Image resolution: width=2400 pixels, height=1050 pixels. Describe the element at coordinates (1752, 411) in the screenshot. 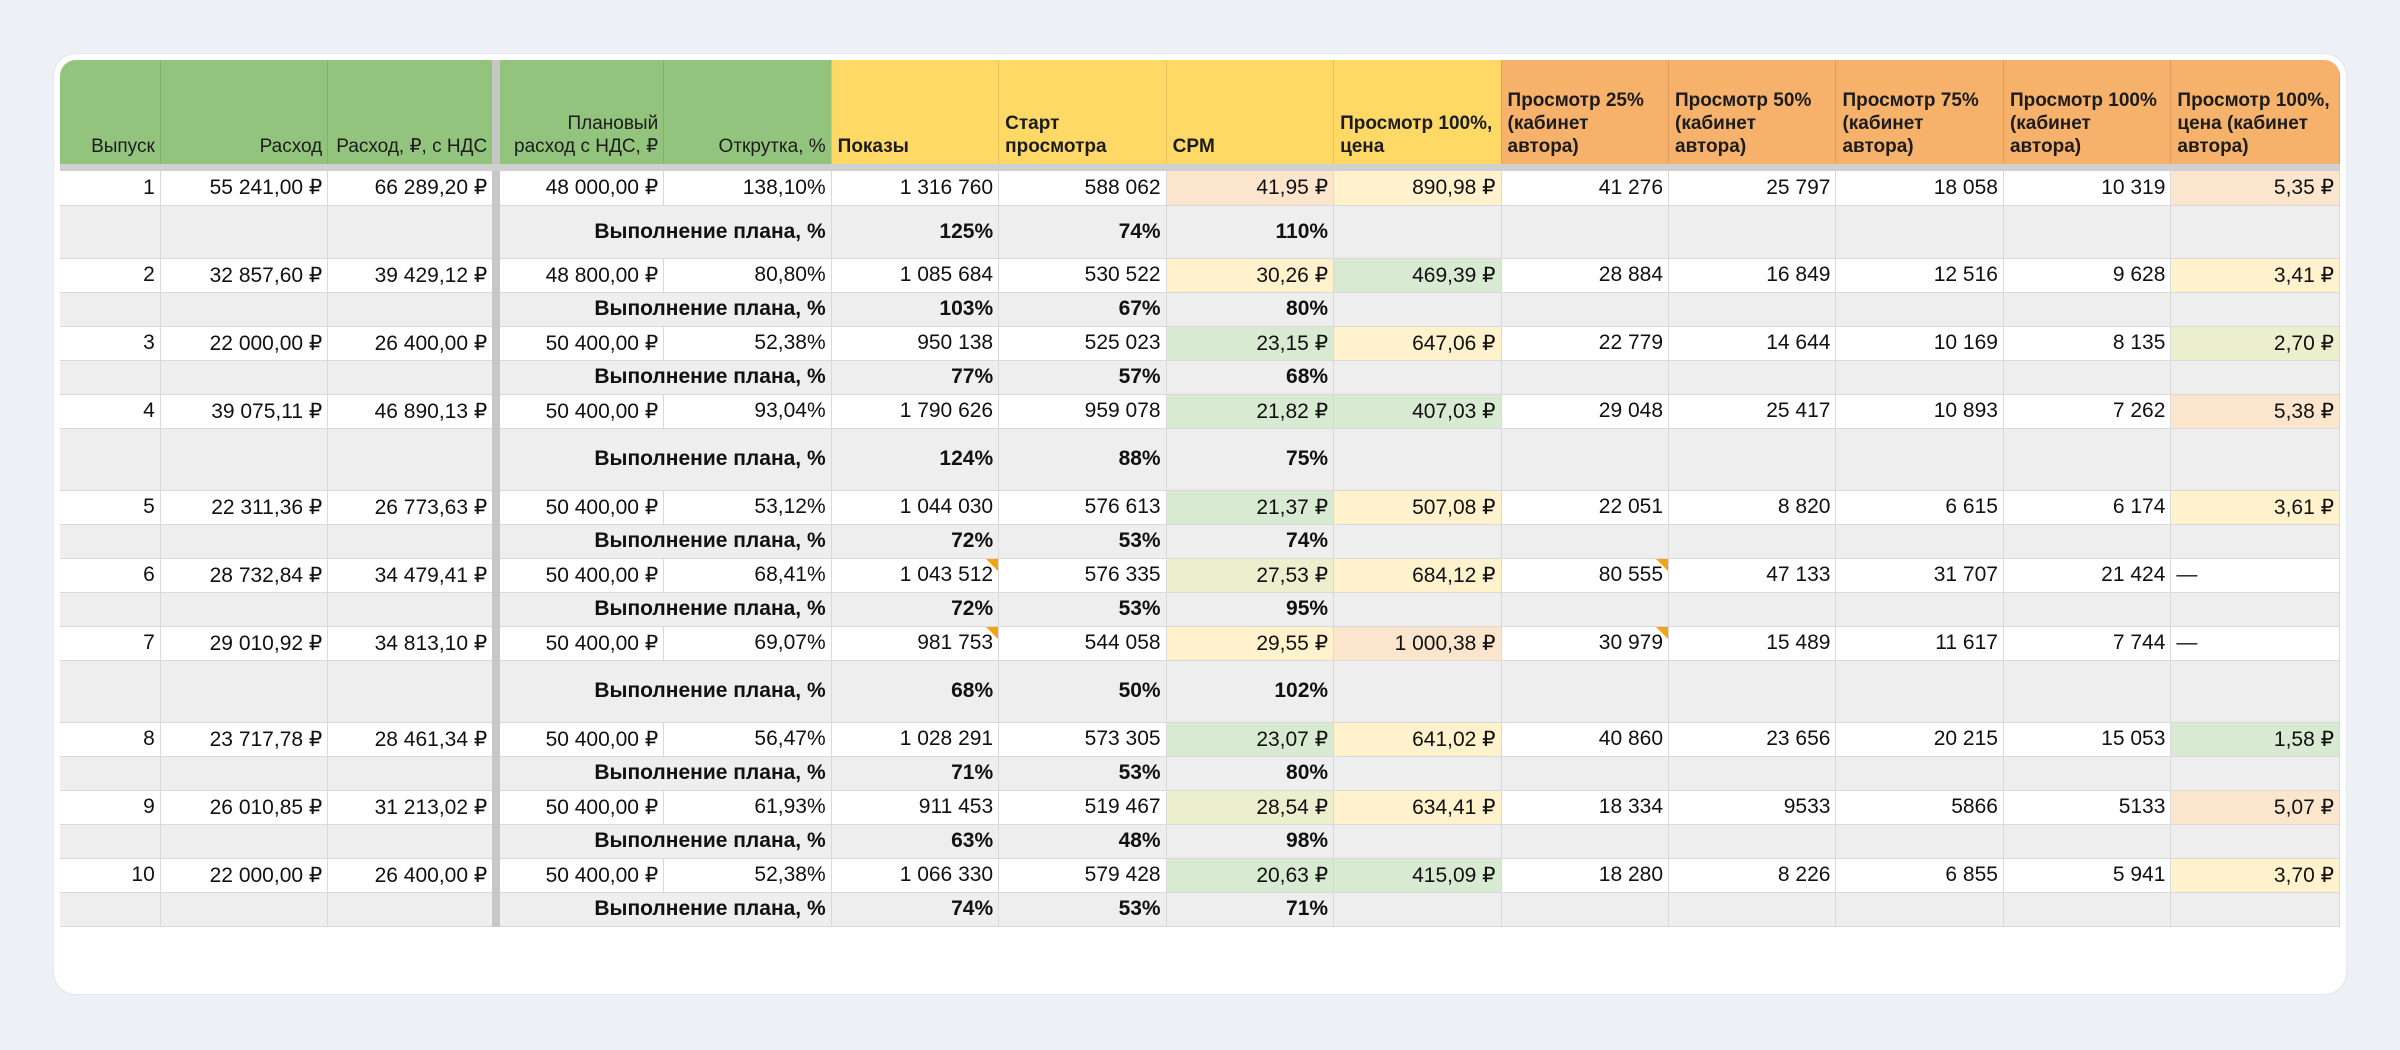

I see `cell-view50-author: 25 417` at that location.